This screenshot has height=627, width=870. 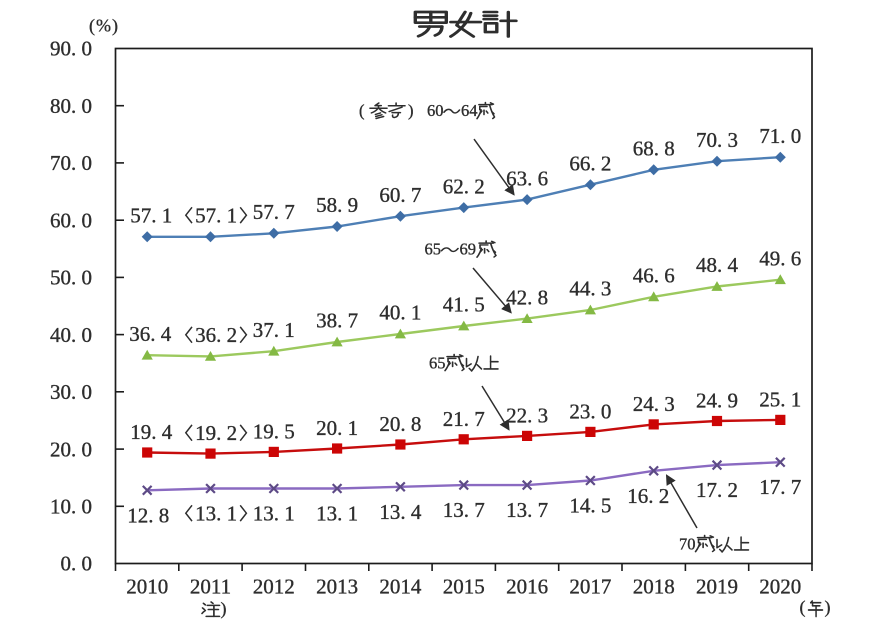 I want to click on svg-text: 2014, so click(x=400, y=587).